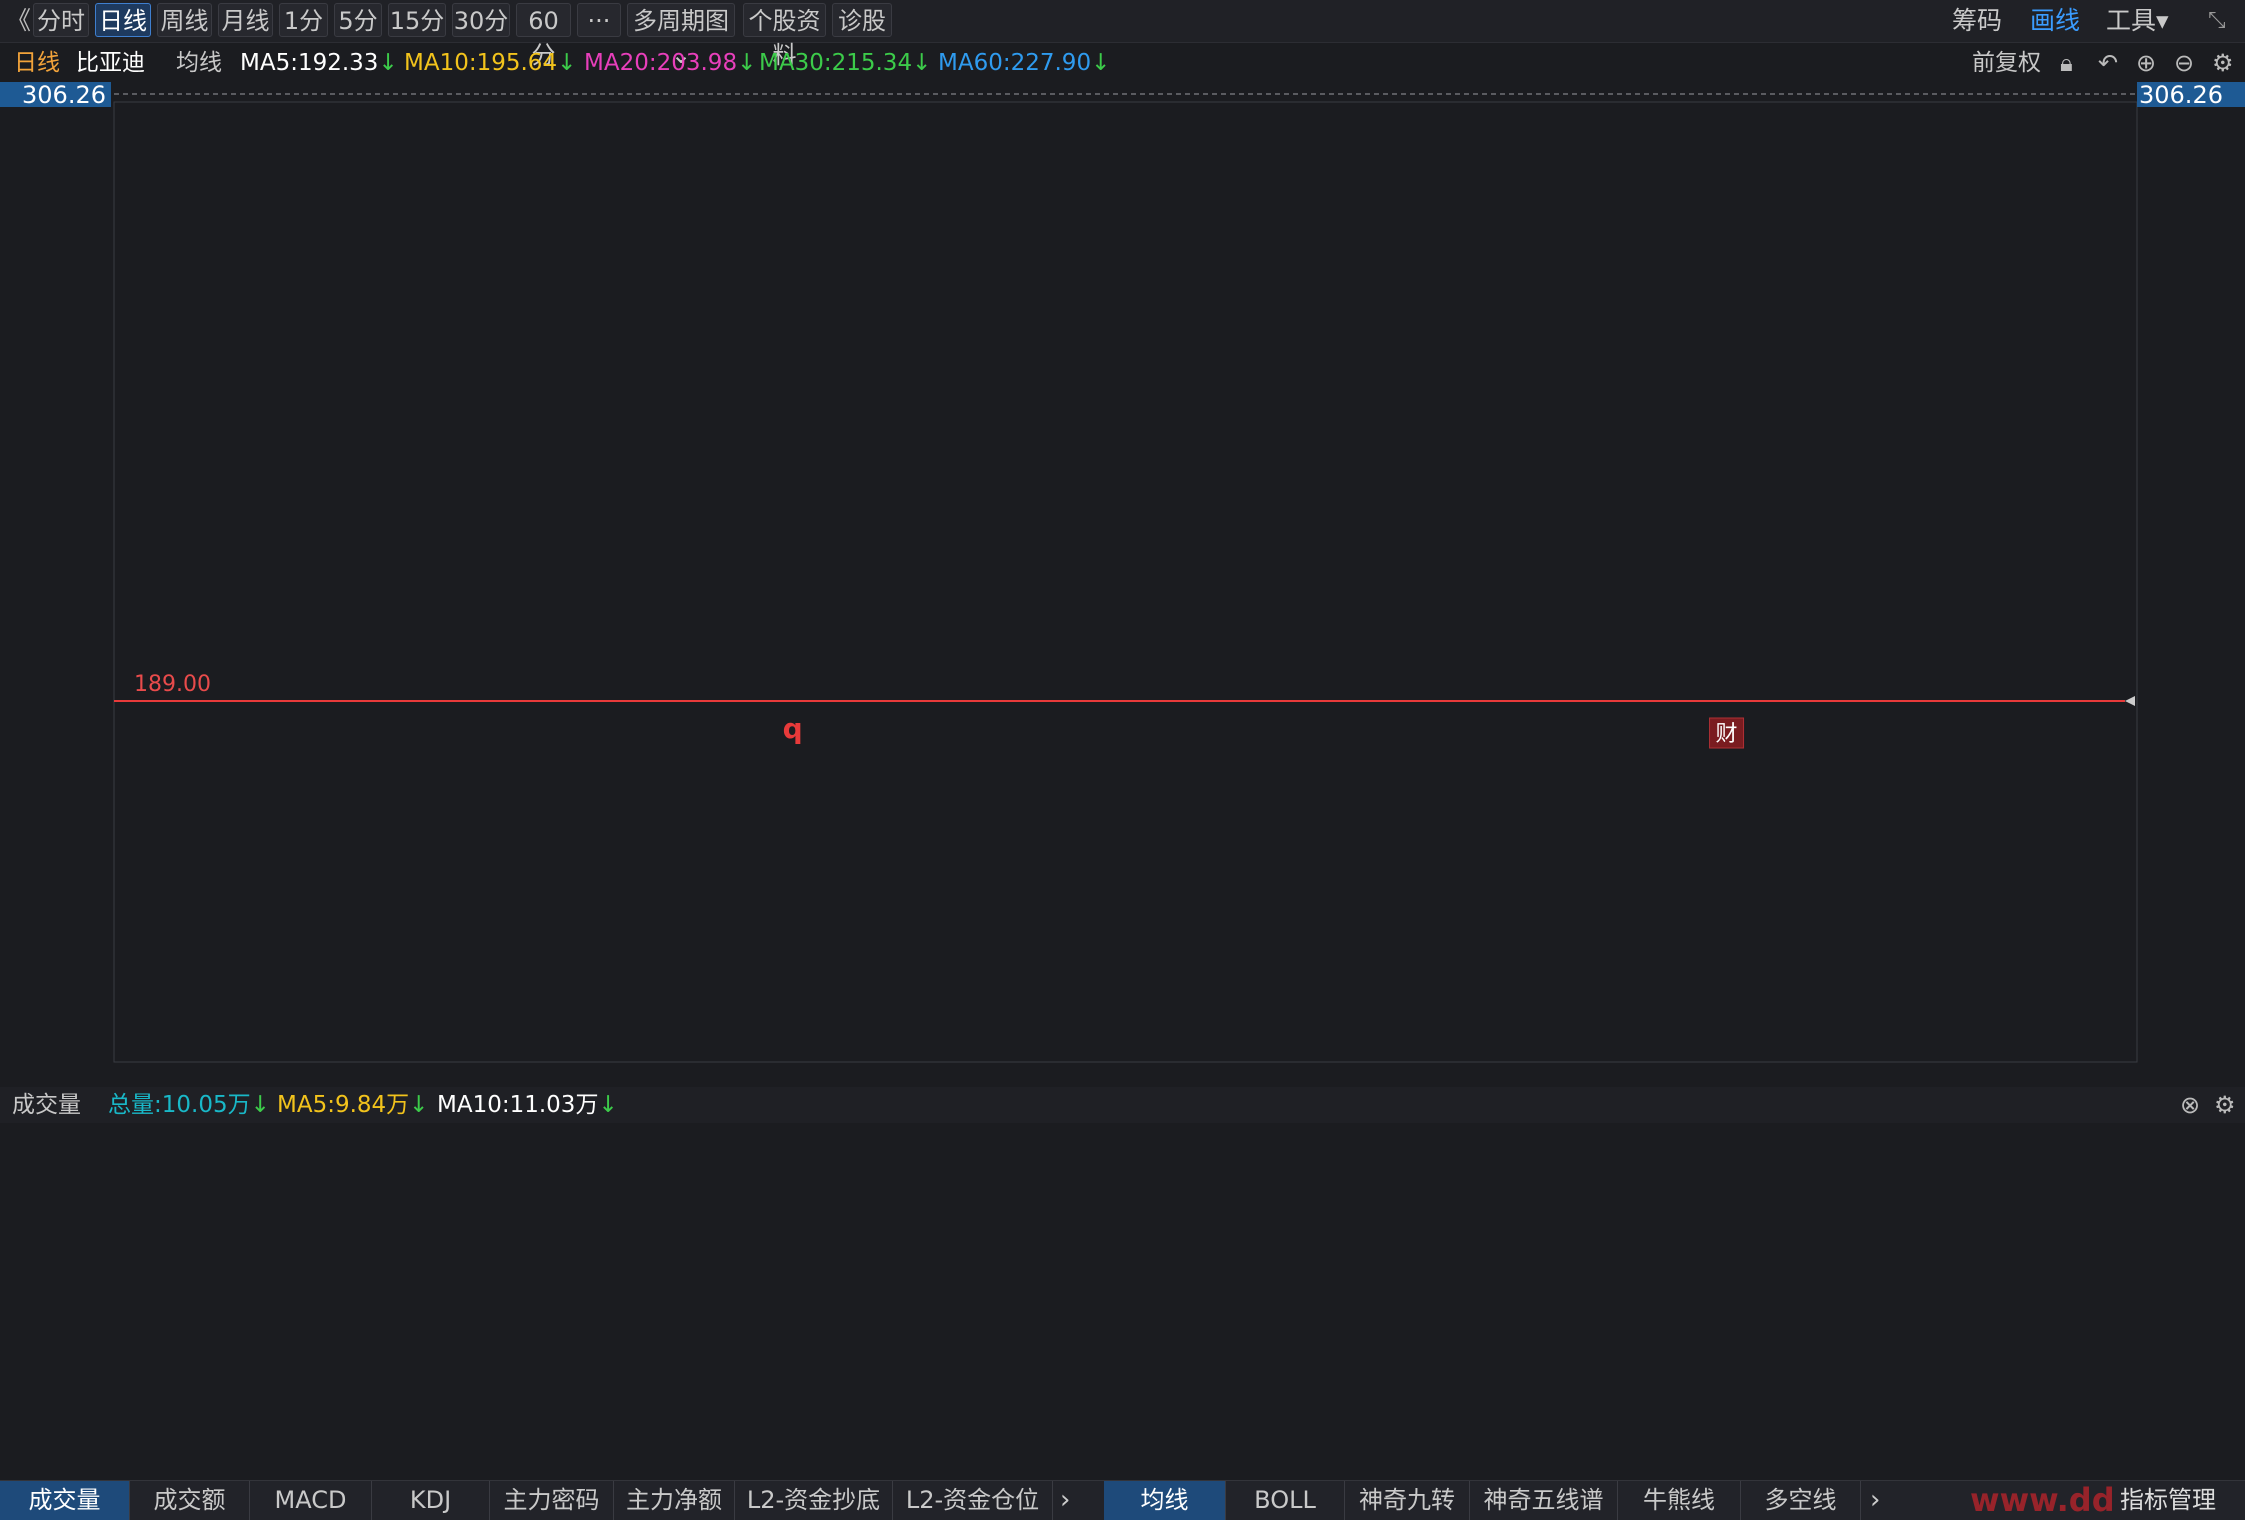  I want to click on event-marker-box, so click(1727, 733).